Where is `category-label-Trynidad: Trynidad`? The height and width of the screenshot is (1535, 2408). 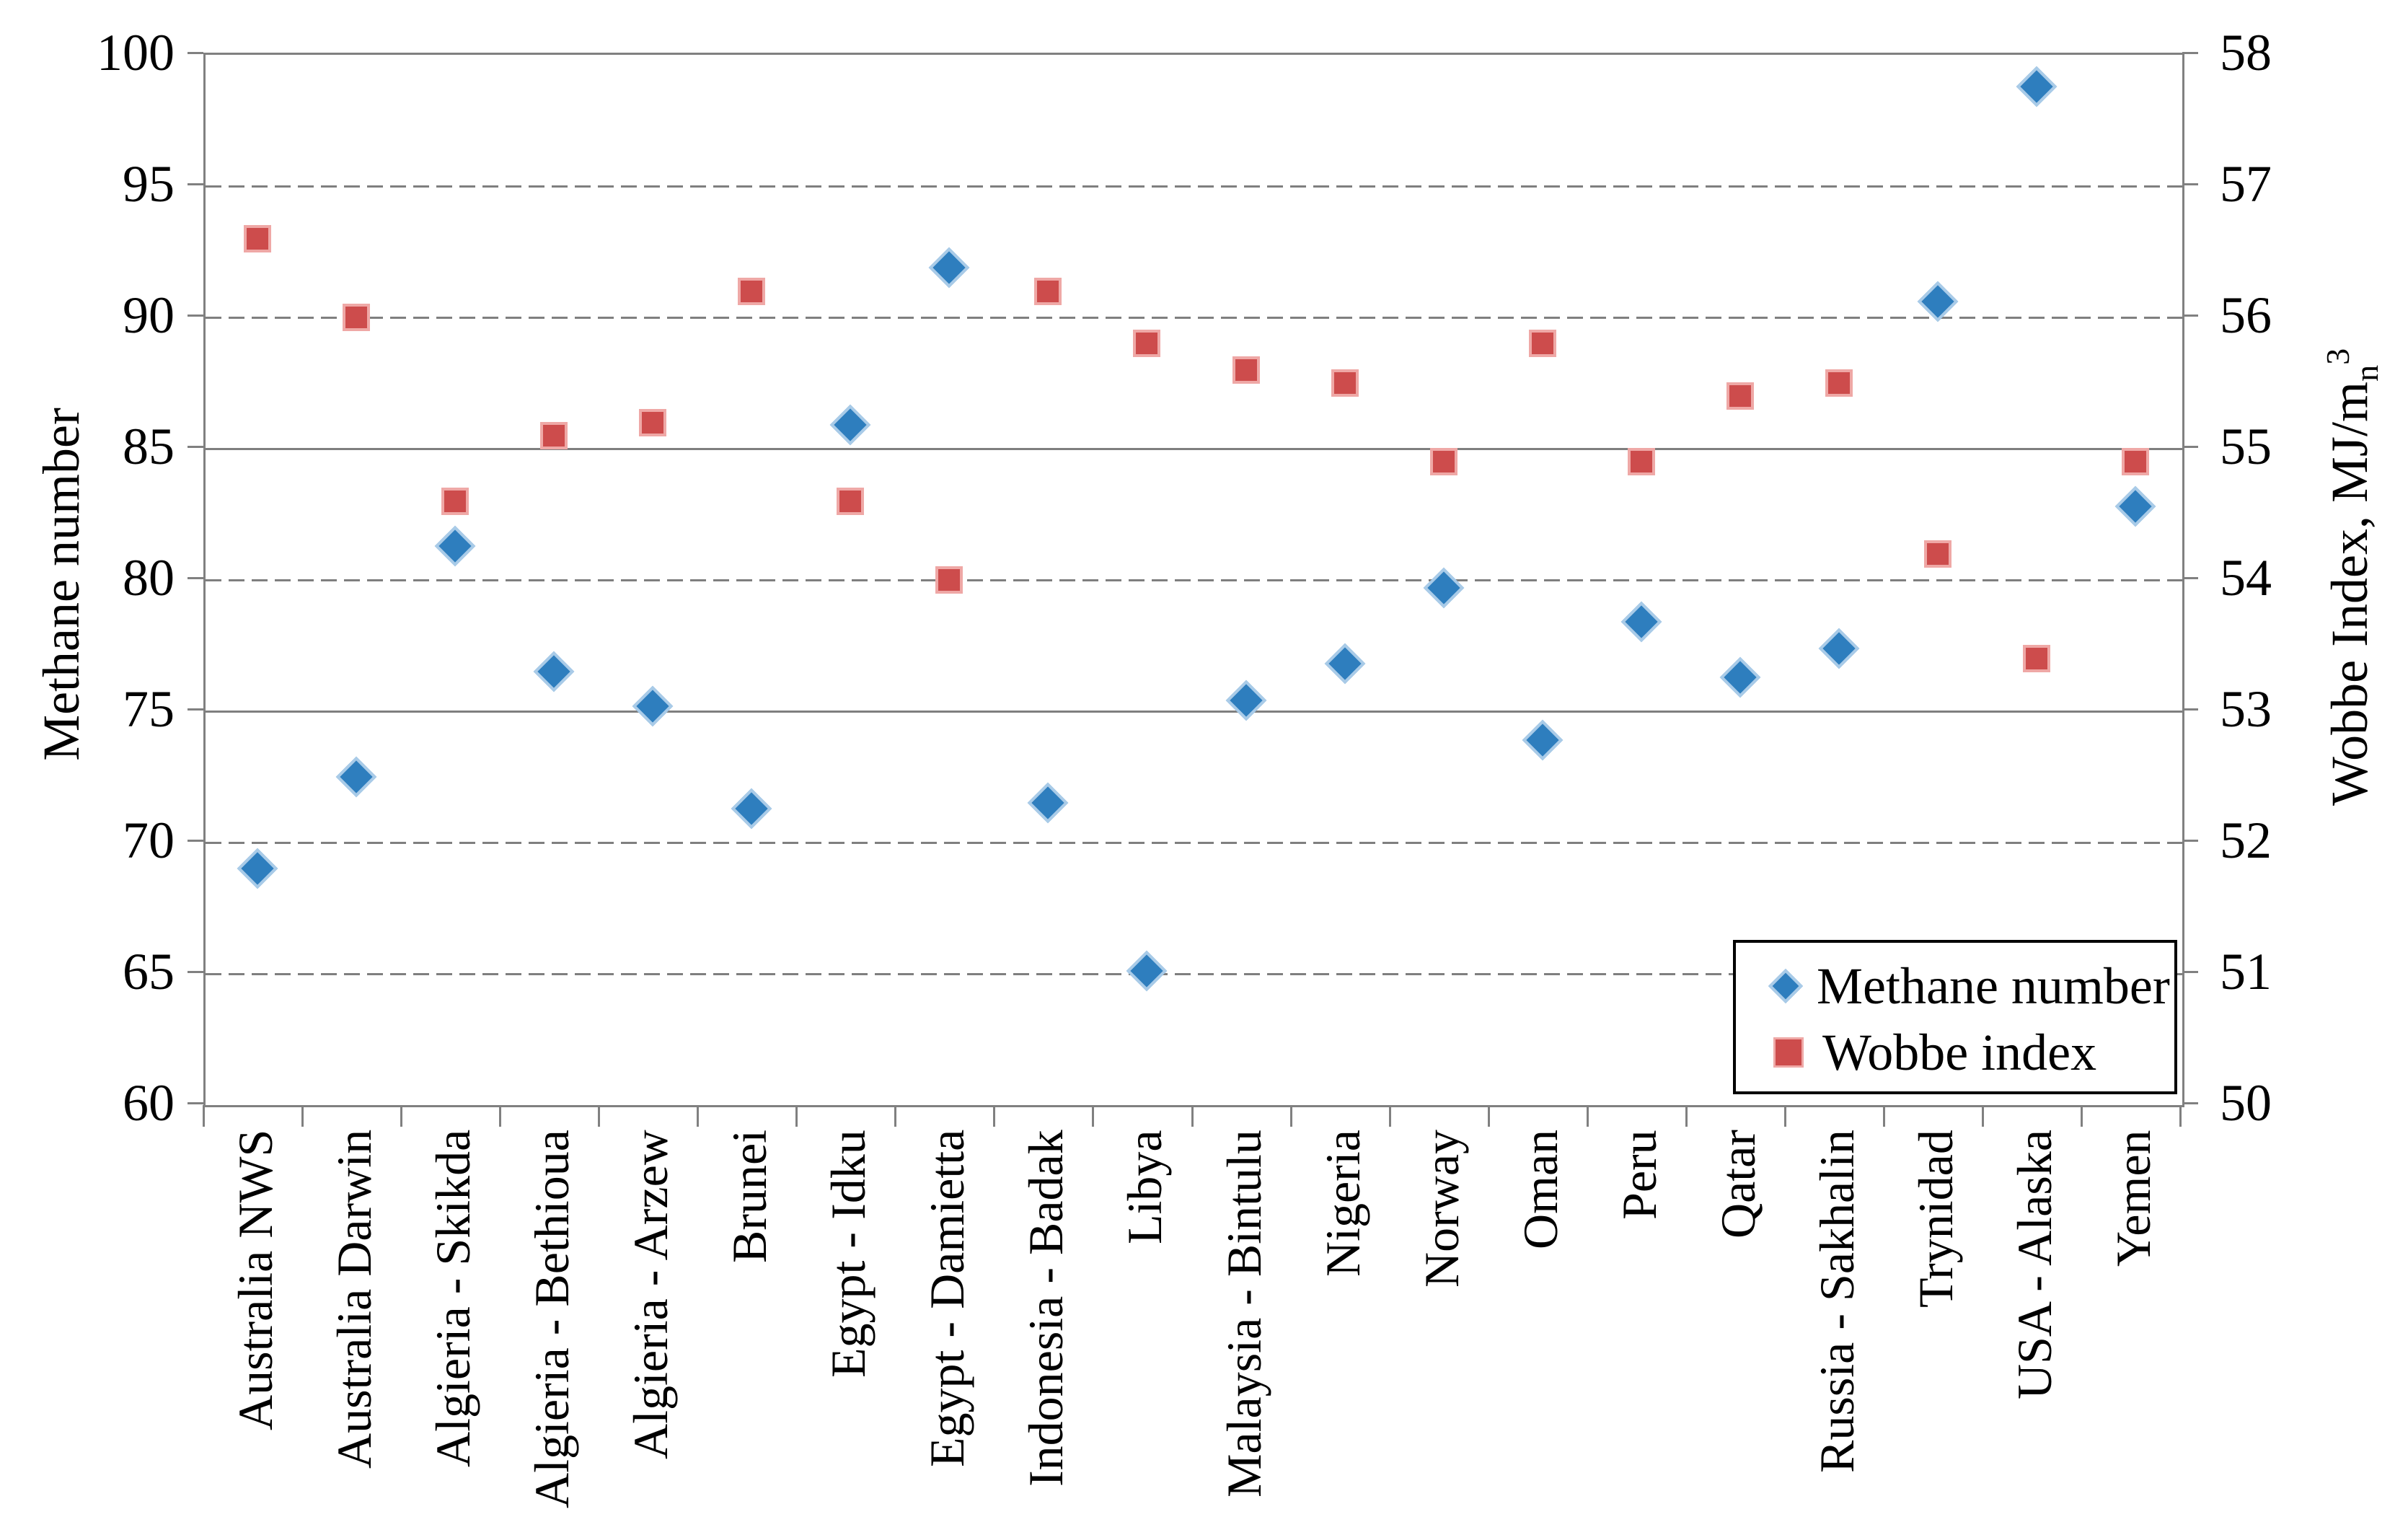
category-label-Trynidad: Trynidad is located at coordinates (1936, 1219).